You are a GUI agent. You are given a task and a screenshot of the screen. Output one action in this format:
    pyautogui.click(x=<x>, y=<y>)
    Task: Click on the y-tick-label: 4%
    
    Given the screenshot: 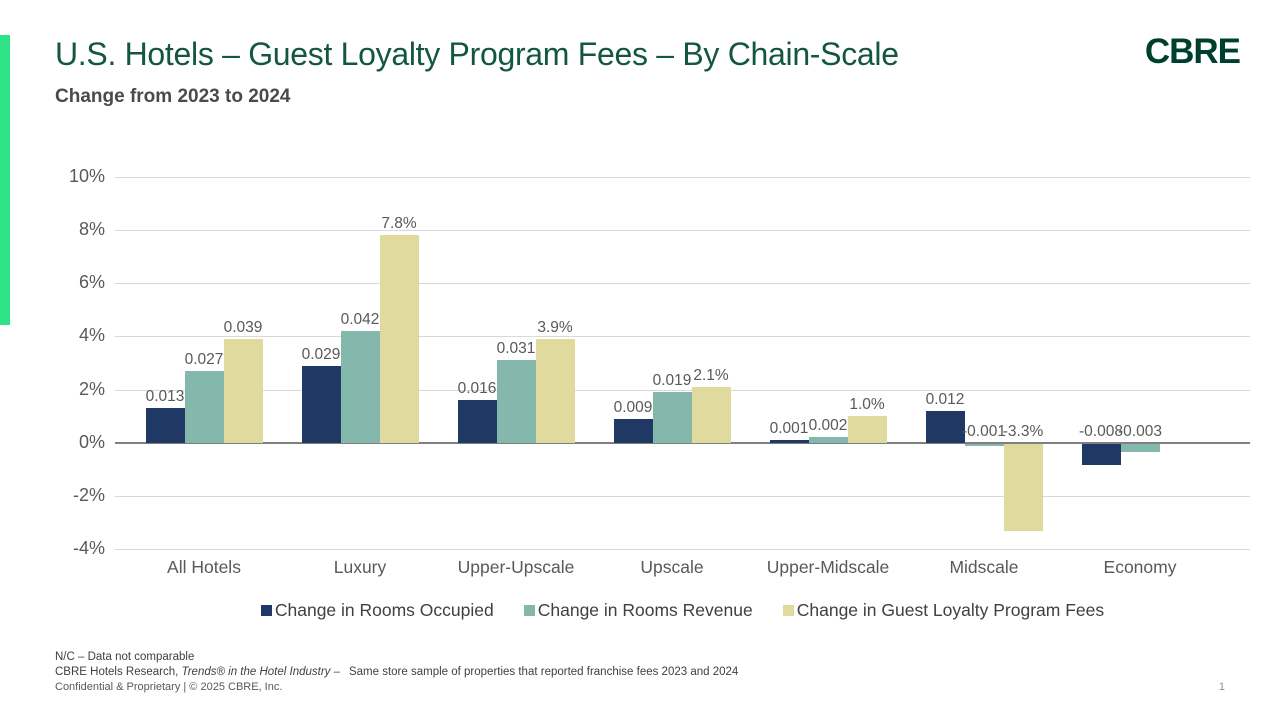 What is the action you would take?
    pyautogui.click(x=91, y=335)
    